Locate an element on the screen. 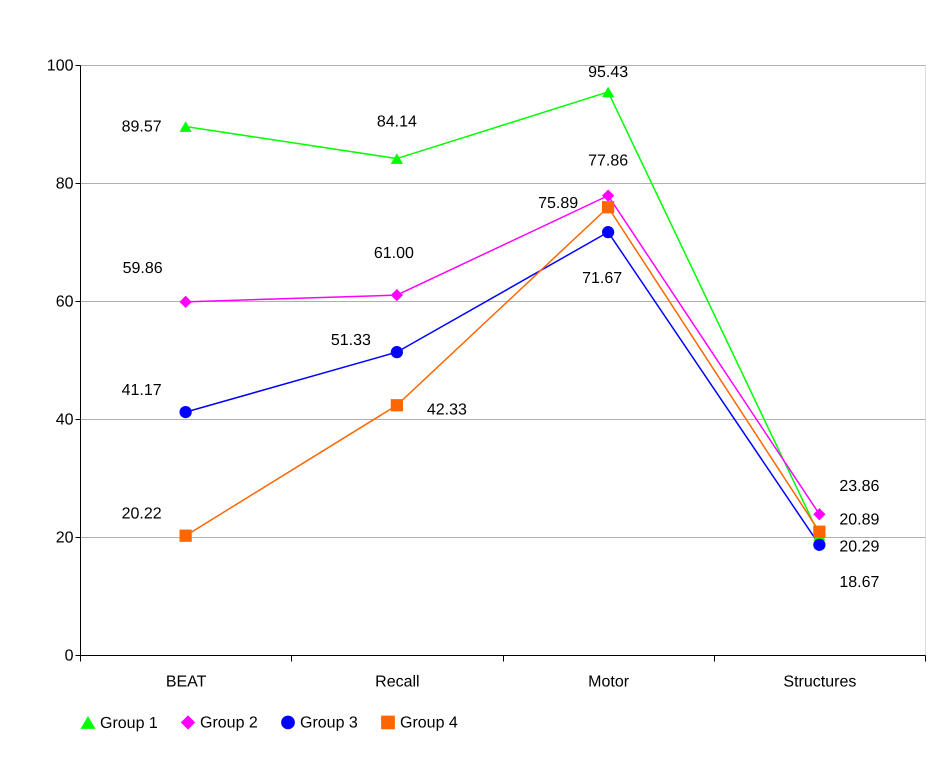 This screenshot has height=762, width=938. y-tick-label: 40 is located at coordinates (65, 420).